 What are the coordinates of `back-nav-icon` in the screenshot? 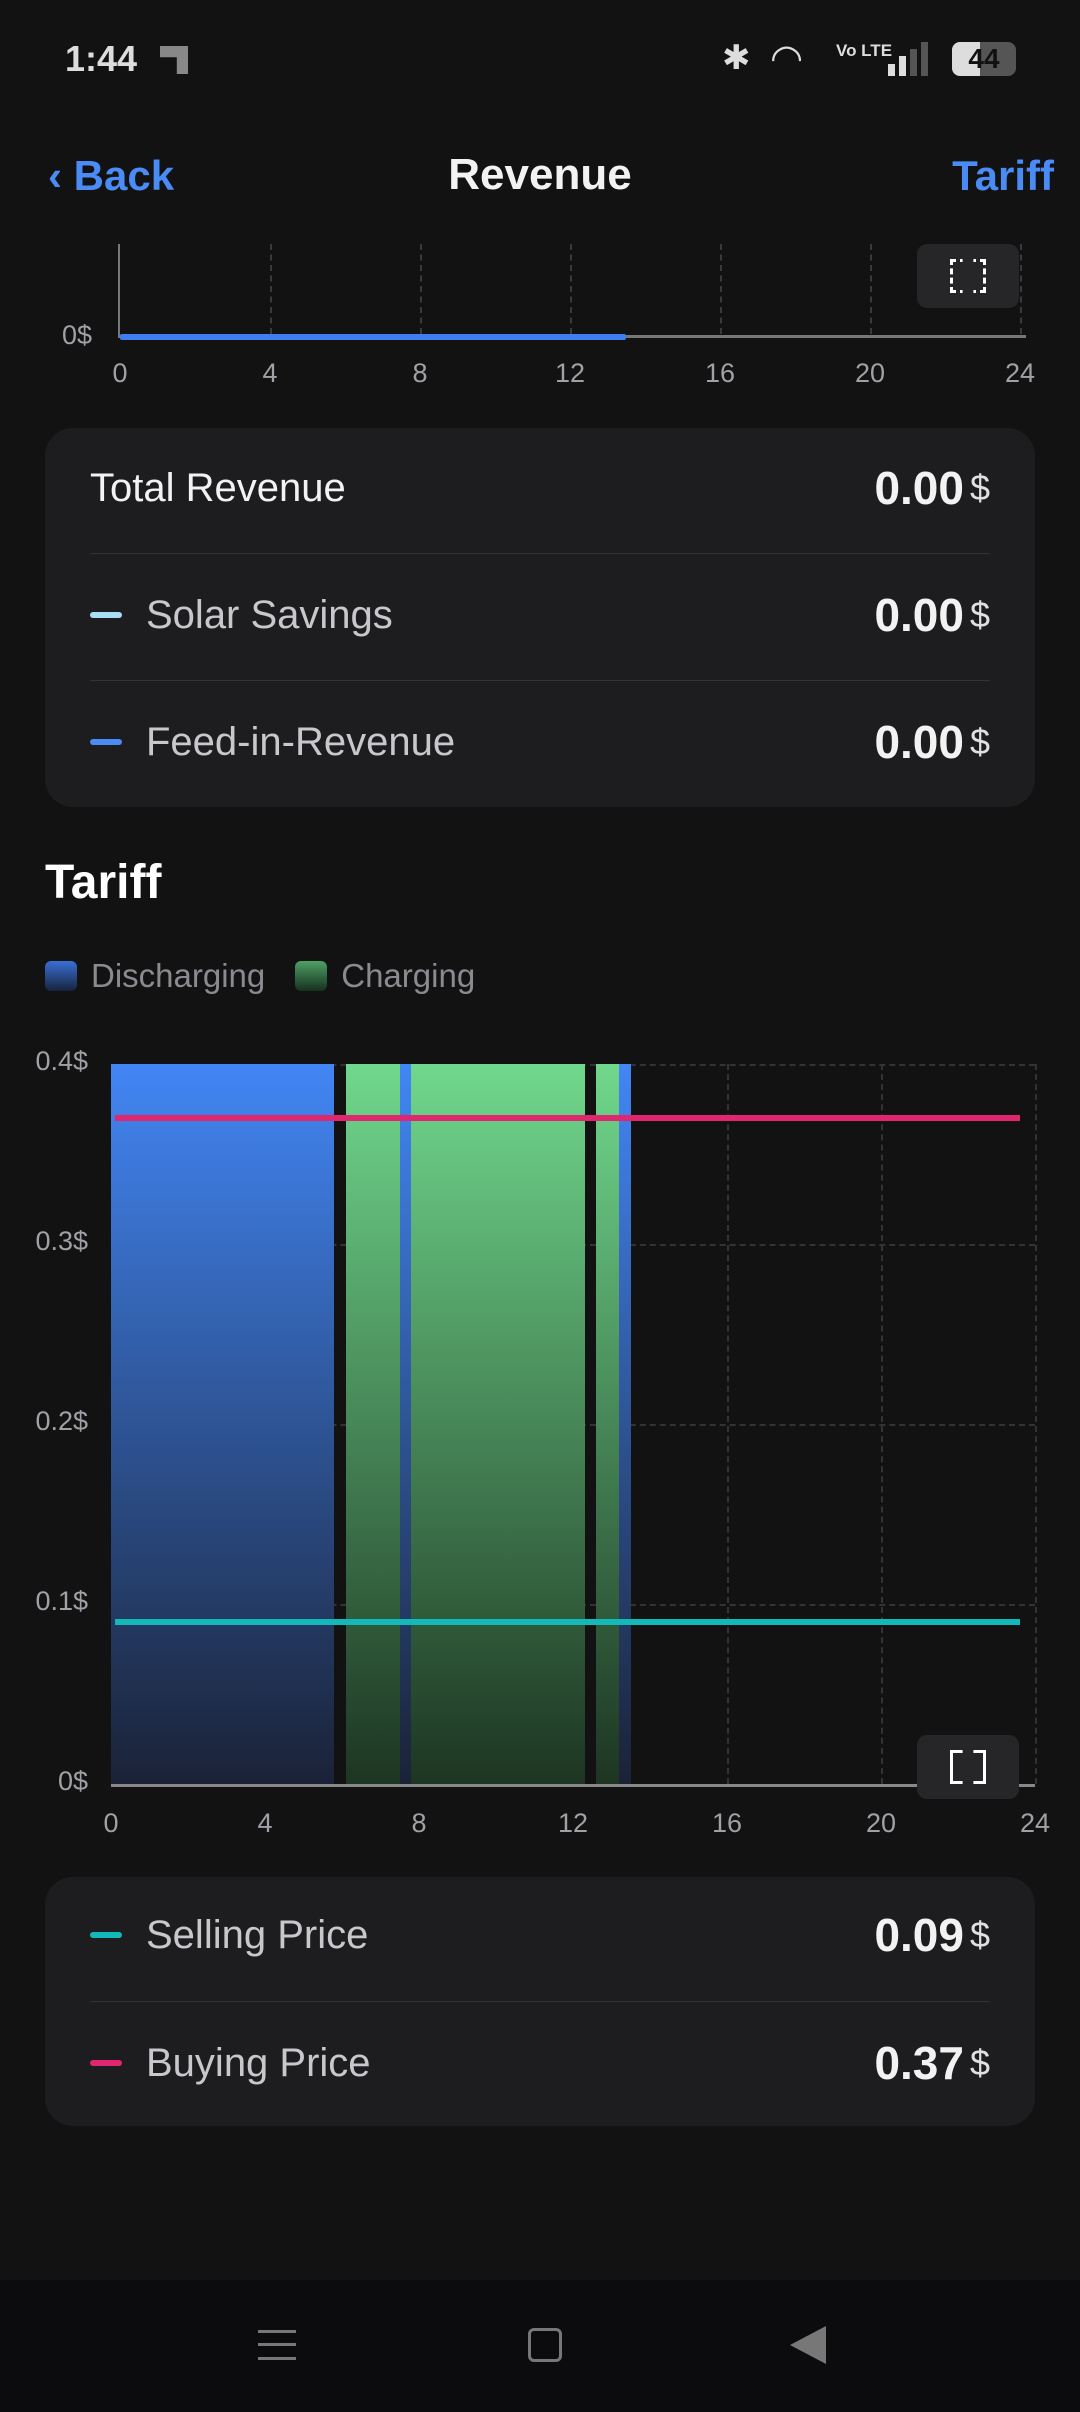 It's located at (808, 2345).